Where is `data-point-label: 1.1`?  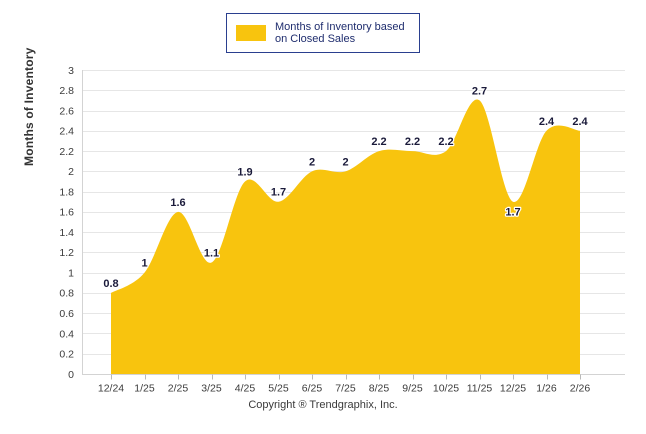
data-point-label: 1.1 is located at coordinates (211, 254).